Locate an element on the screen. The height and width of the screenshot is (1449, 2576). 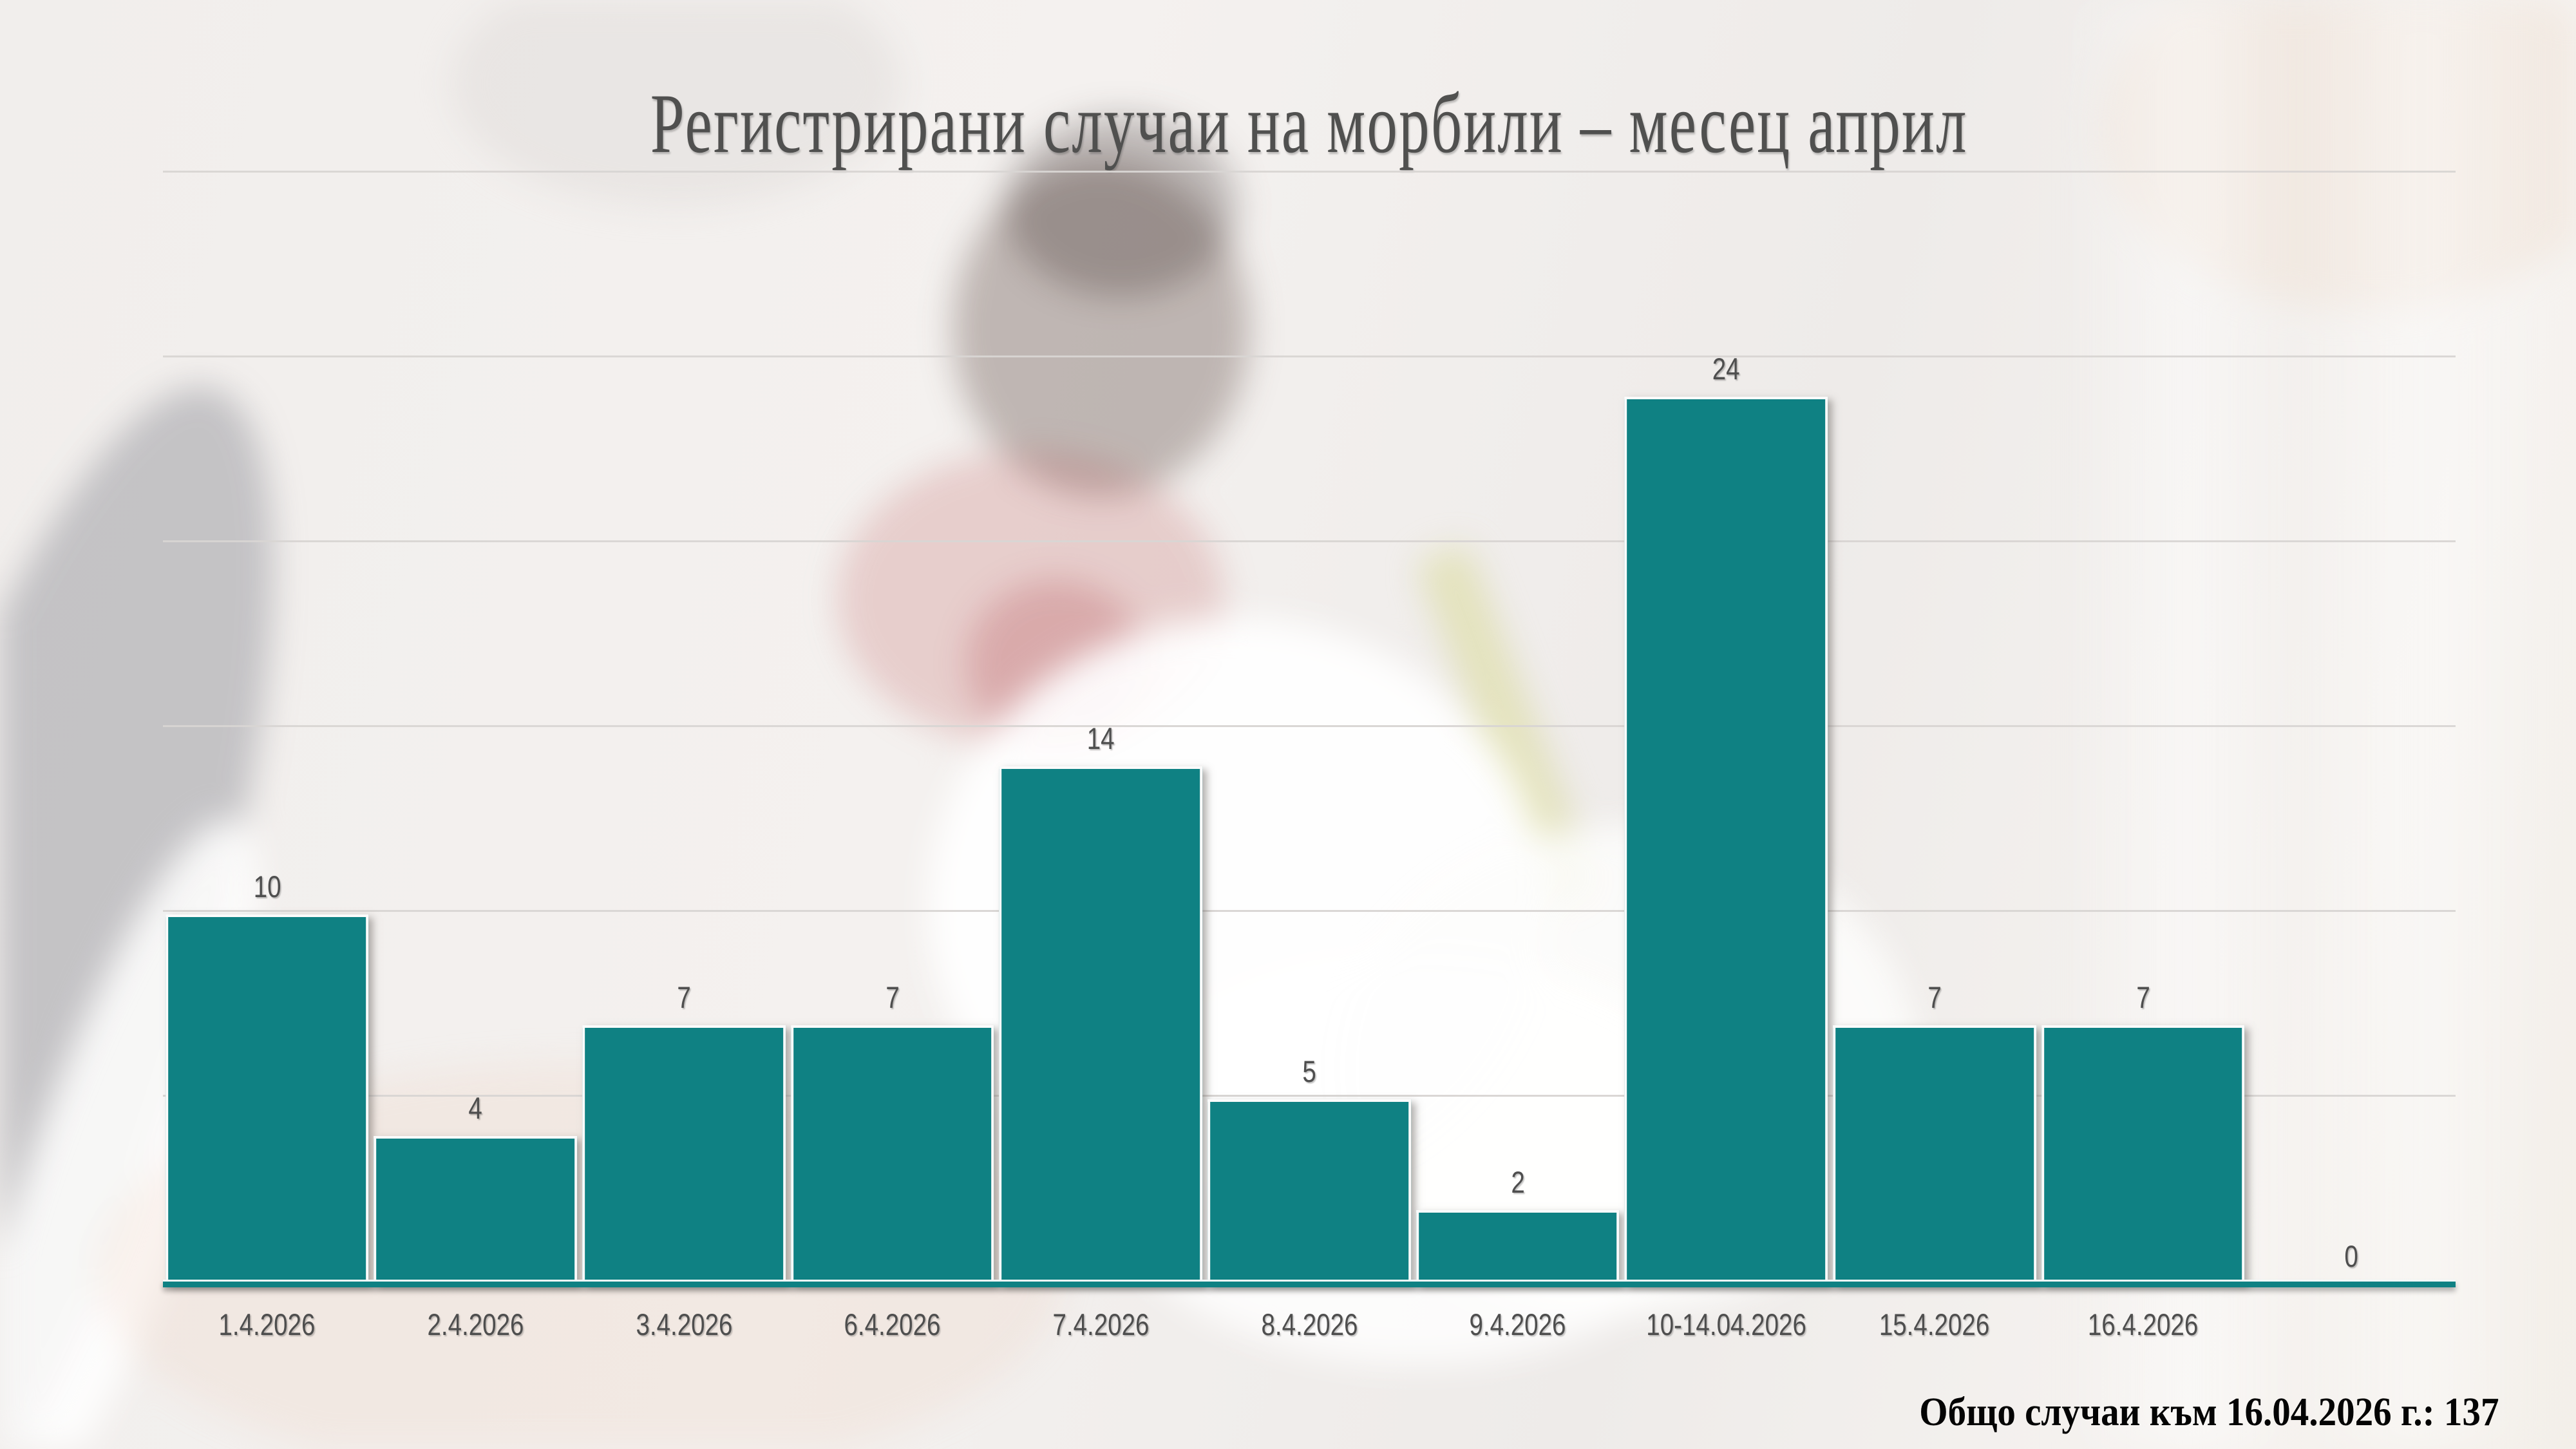
bar-value-text: 14 is located at coordinates (1100, 739).